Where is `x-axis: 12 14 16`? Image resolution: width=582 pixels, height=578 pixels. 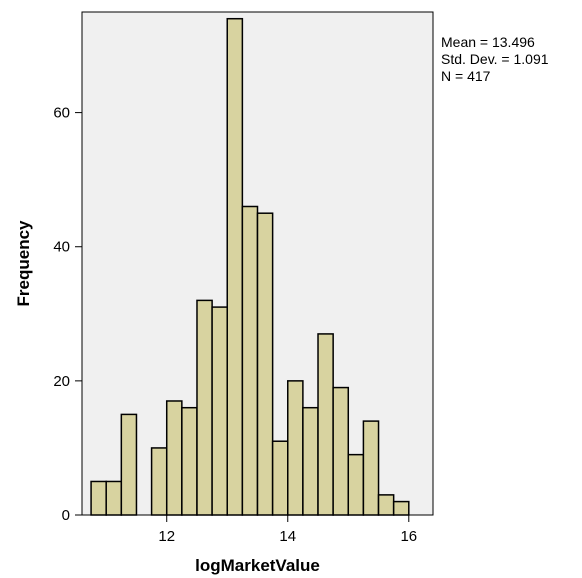
x-axis: 12 14 16 is located at coordinates (287, 530).